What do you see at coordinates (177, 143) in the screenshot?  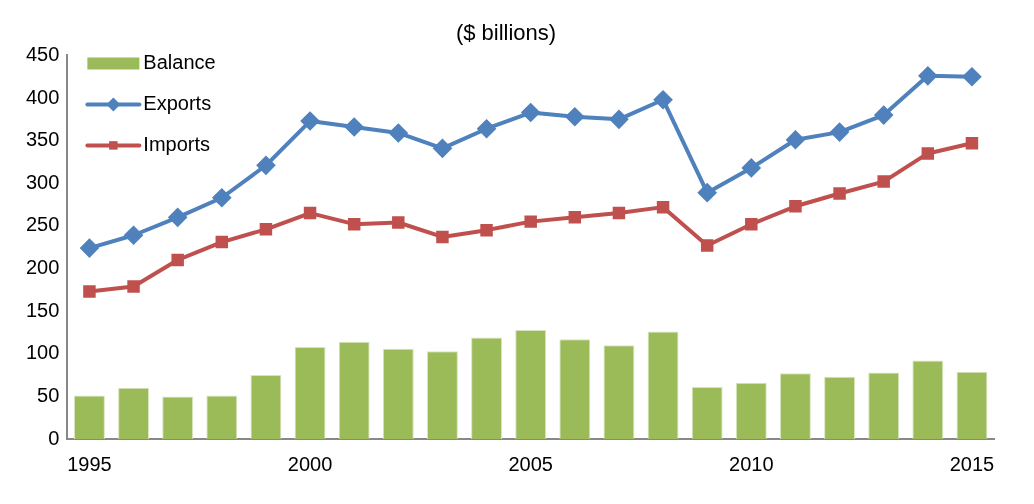 I see `legend-label: Imports` at bounding box center [177, 143].